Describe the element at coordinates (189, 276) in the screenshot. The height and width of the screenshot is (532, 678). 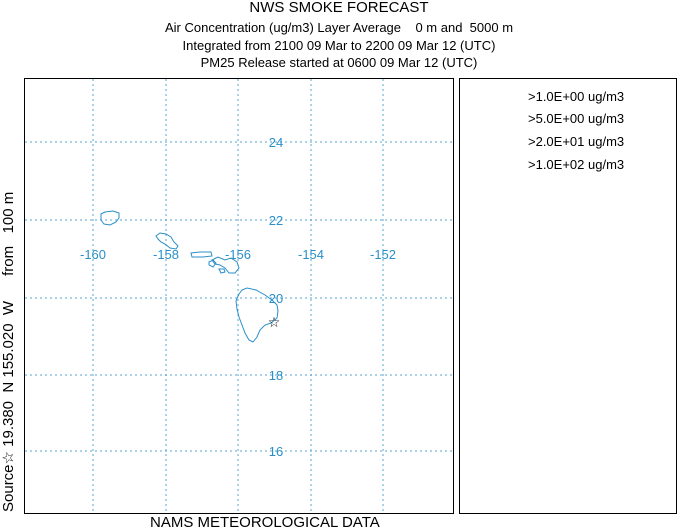
I see `hawaiian-islands` at that location.